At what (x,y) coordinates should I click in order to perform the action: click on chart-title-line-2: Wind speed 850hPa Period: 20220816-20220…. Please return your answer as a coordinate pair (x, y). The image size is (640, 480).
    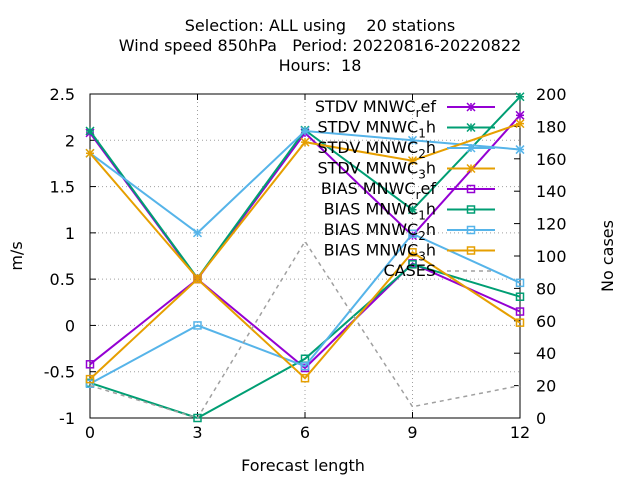
    Looking at the image, I should click on (320, 45).